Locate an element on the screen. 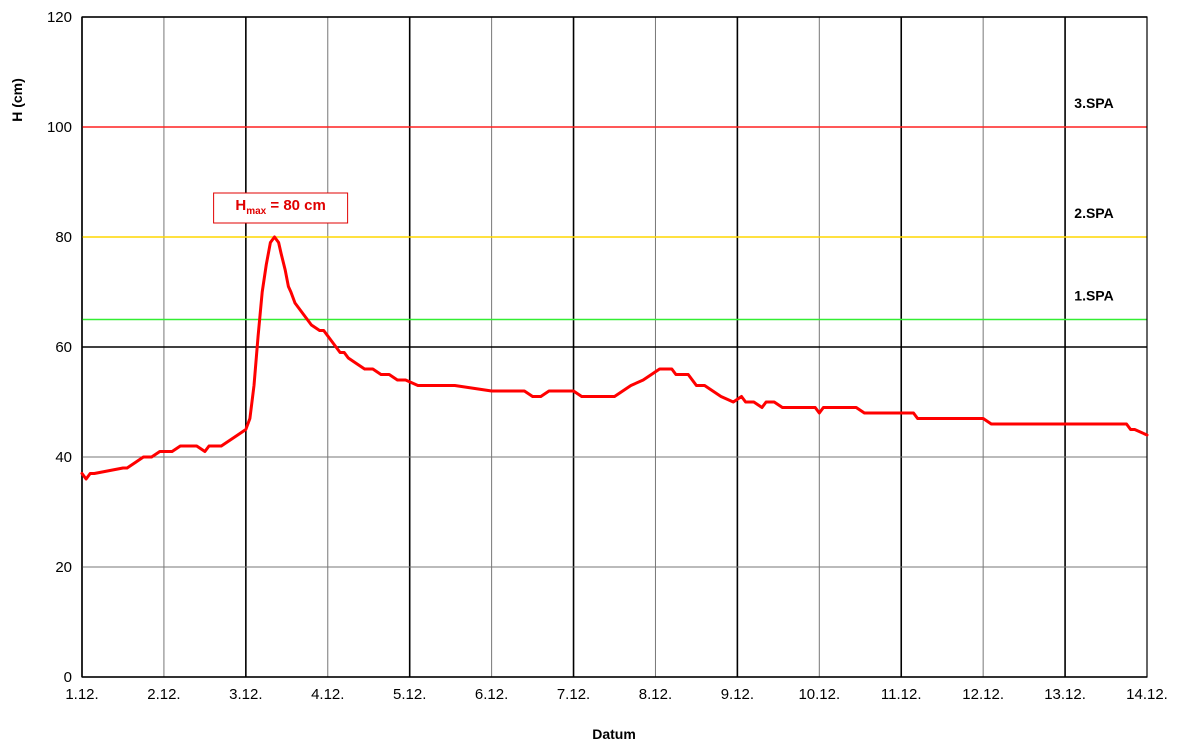  annotation-rest: = 80 cm is located at coordinates (296, 205).